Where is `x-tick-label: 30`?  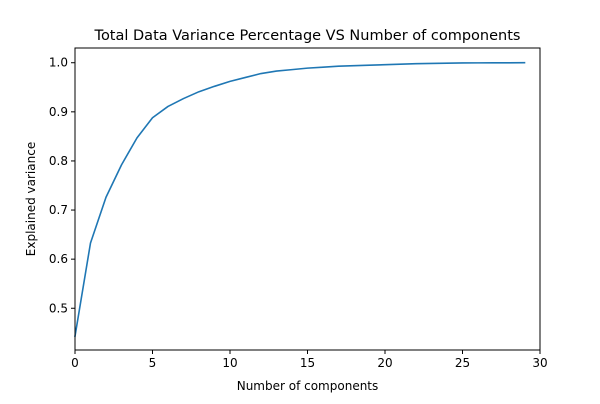
x-tick-label: 30 is located at coordinates (539, 363).